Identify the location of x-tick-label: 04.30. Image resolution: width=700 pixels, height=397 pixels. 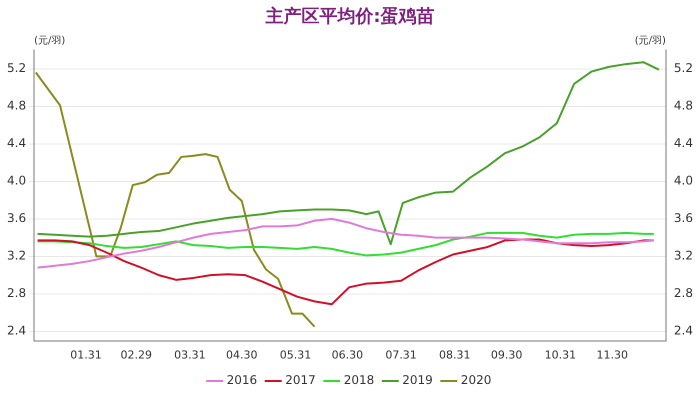
(242, 355).